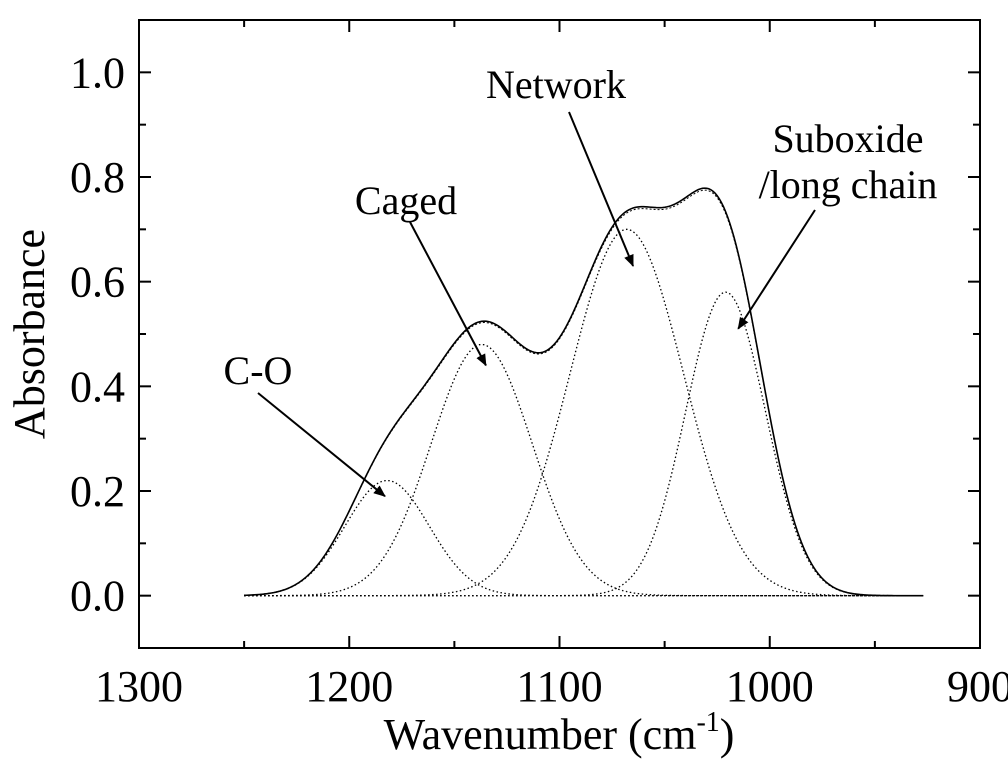 This screenshot has width=1008, height=763. What do you see at coordinates (847, 138) in the screenshot?
I see `annotation-label: Suboxide` at bounding box center [847, 138].